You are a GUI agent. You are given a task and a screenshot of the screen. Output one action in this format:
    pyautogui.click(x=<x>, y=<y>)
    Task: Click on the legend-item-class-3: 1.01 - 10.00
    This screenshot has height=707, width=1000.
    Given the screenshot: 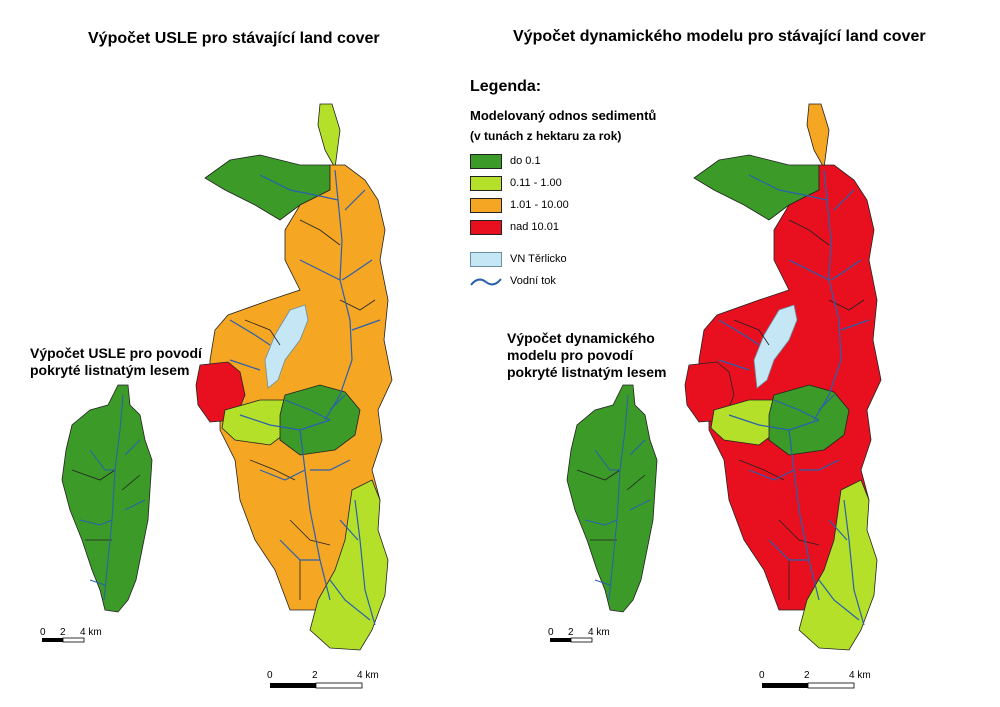 What is the action you would take?
    pyautogui.click(x=590, y=205)
    